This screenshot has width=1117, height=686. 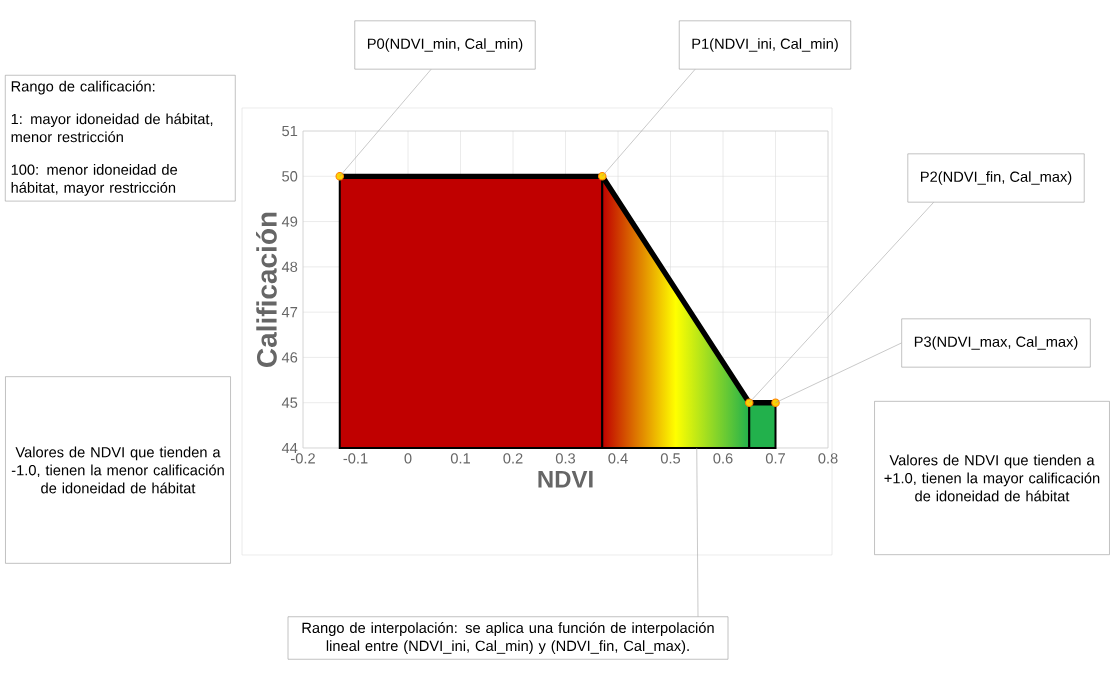 I want to click on y-tick-label: 47, so click(x=289, y=312).